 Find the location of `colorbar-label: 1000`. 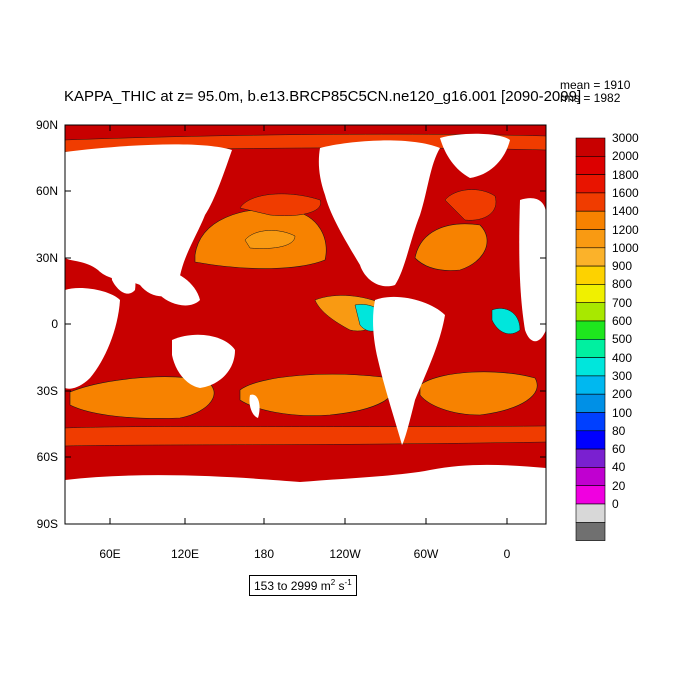

colorbar-label: 1000 is located at coordinates (625, 247).